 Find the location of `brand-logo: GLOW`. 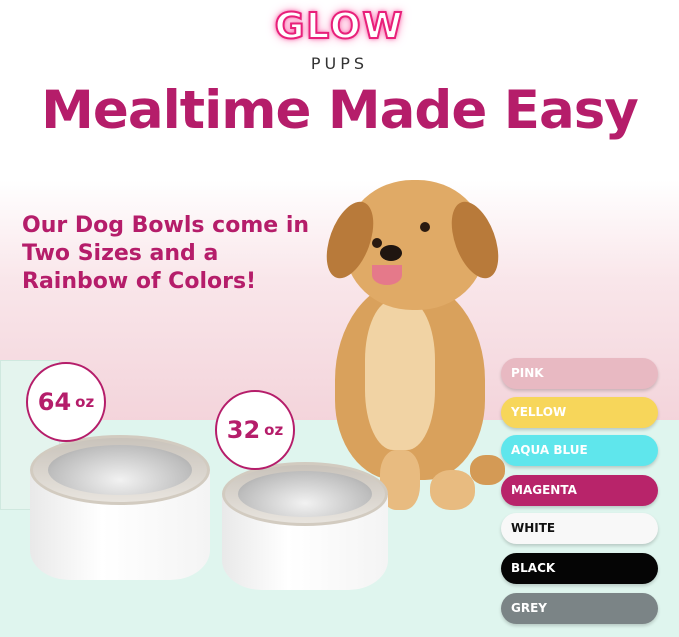

brand-logo: GLOW is located at coordinates (339, 26).